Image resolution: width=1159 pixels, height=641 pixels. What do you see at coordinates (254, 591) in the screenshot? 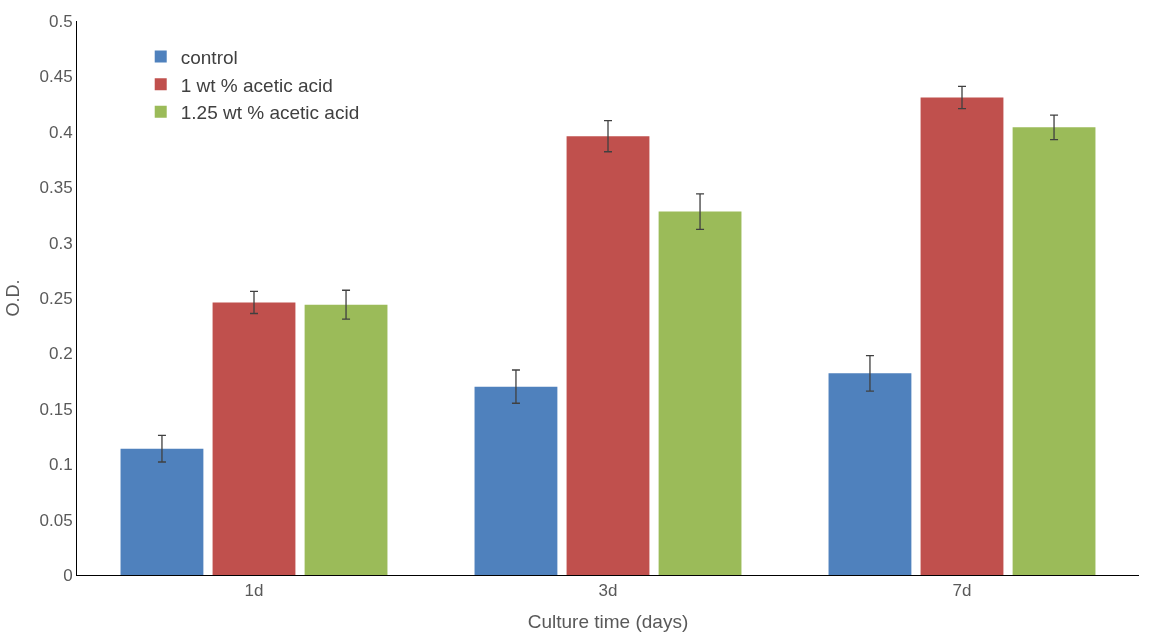
I see `x-tick-label: 1d` at bounding box center [254, 591].